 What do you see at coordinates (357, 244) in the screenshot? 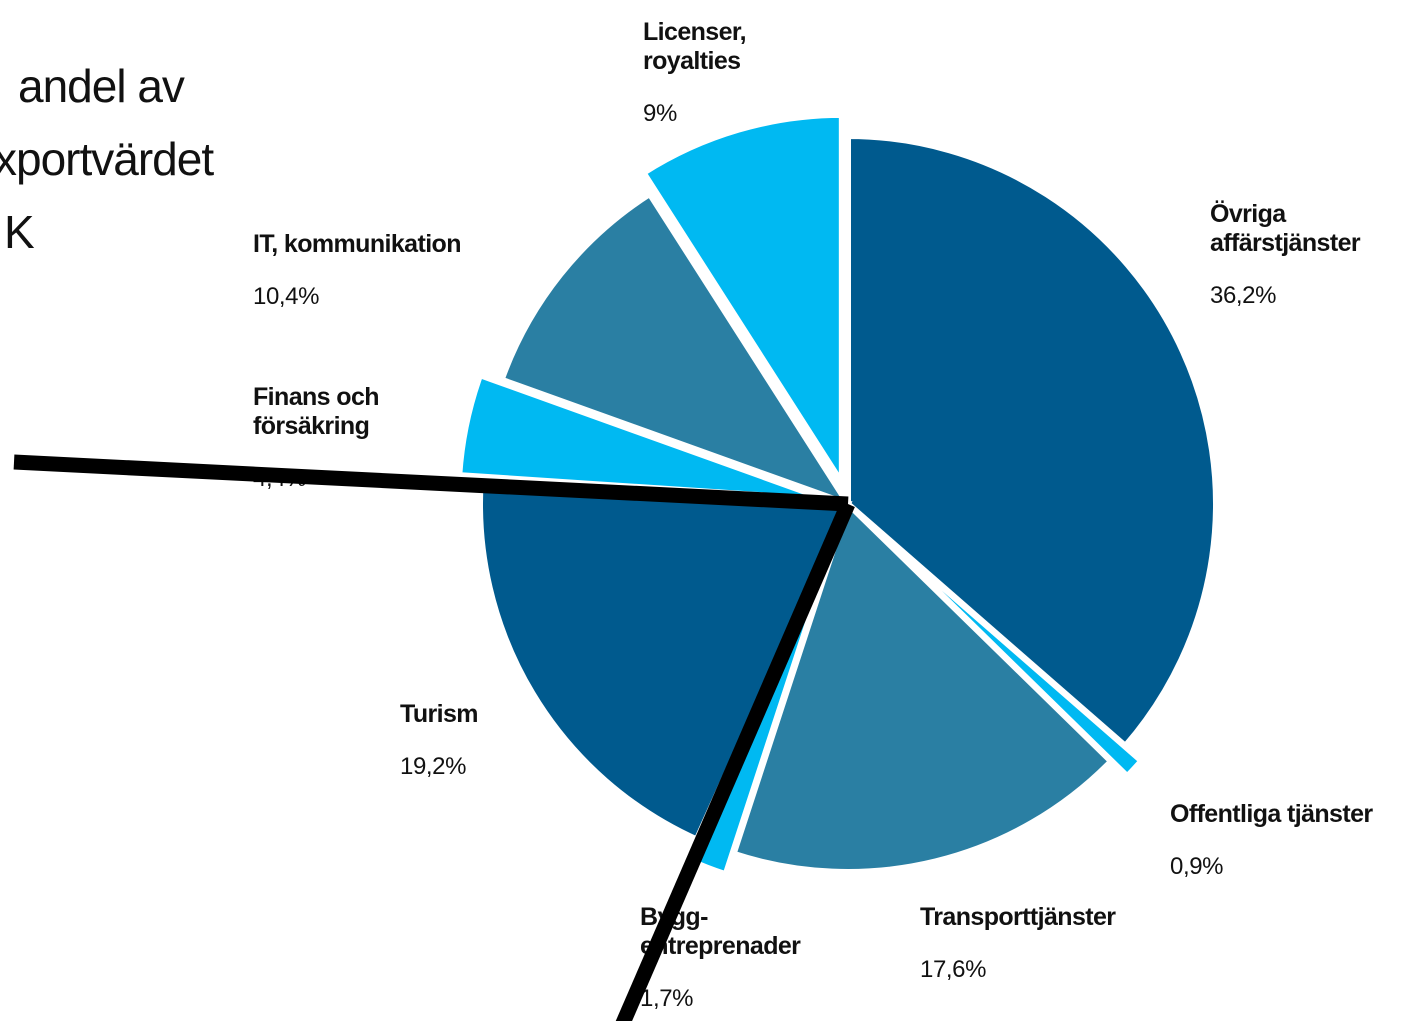
I see `category-label: IT, kommunikation` at bounding box center [357, 244].